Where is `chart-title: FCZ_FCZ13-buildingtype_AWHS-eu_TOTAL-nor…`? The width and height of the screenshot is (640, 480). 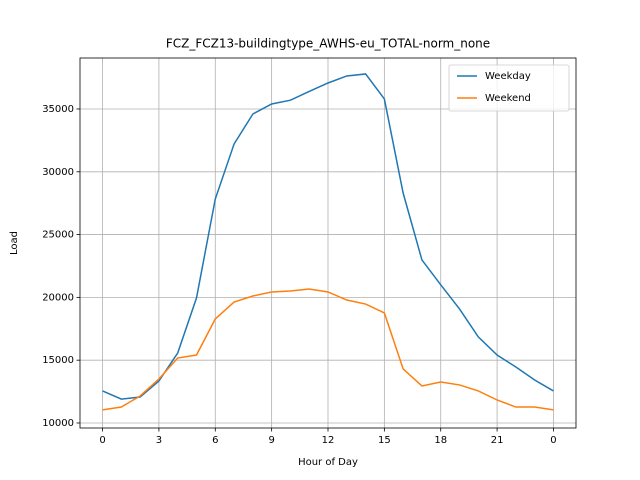 chart-title: FCZ_FCZ13-buildingtype_AWHS-eu_TOTAL-nor… is located at coordinates (328, 44).